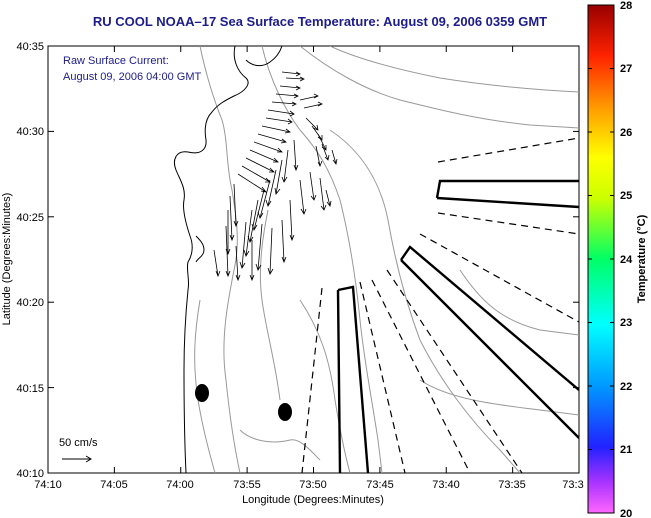 The image size is (651, 518). Describe the element at coordinates (572, 485) in the screenshot. I see `x-tick-label: 73:3` at that location.